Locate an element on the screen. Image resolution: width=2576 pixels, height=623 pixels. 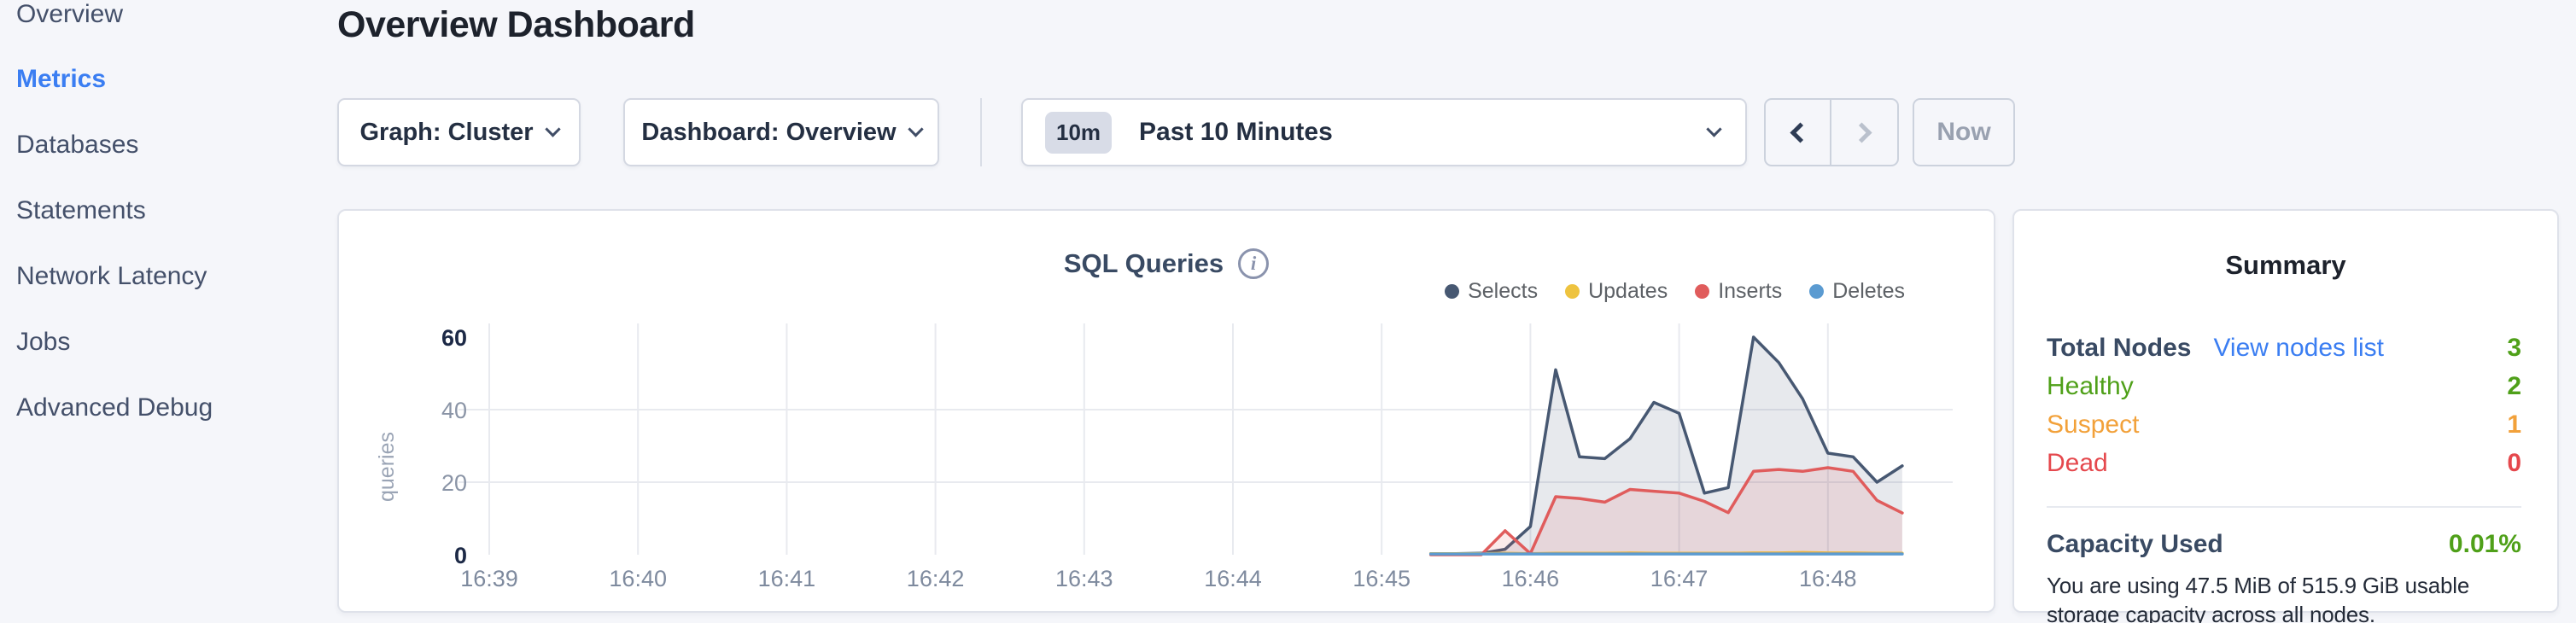
legend-item-selects: Selects is located at coordinates (1491, 291).